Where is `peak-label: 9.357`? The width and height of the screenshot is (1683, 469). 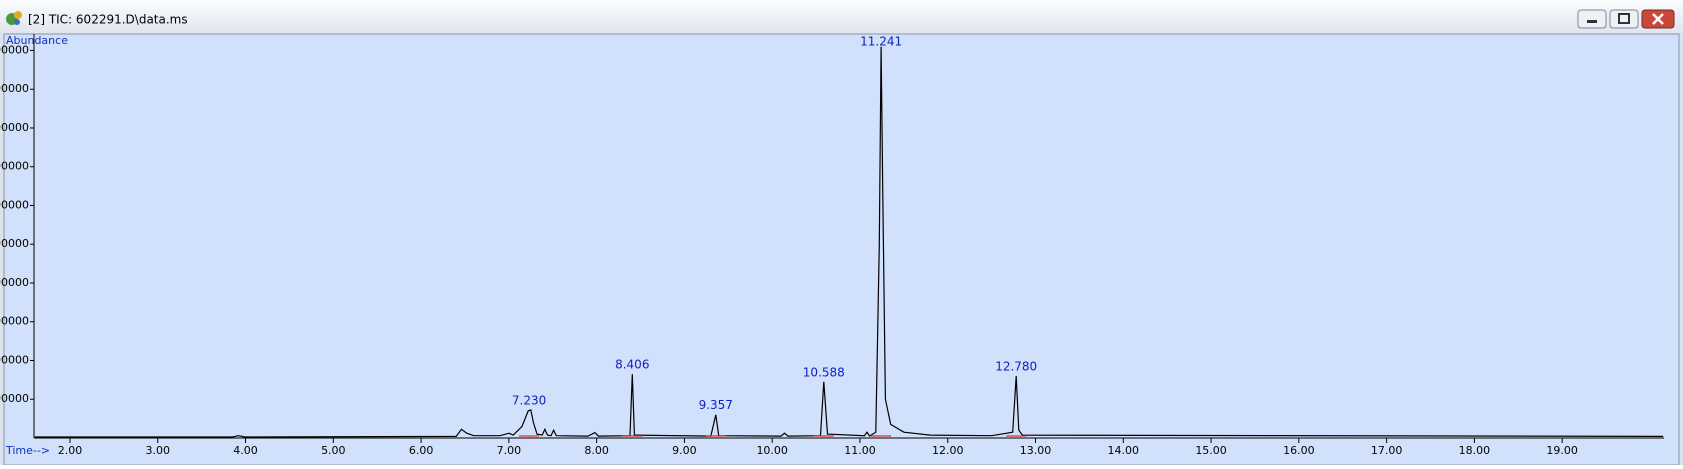 peak-label: 9.357 is located at coordinates (716, 405).